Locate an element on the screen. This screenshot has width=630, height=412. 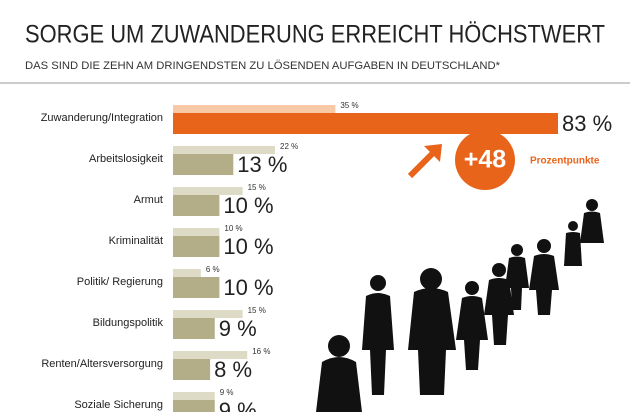
previous-label: 6 % is located at coordinates (213, 269).